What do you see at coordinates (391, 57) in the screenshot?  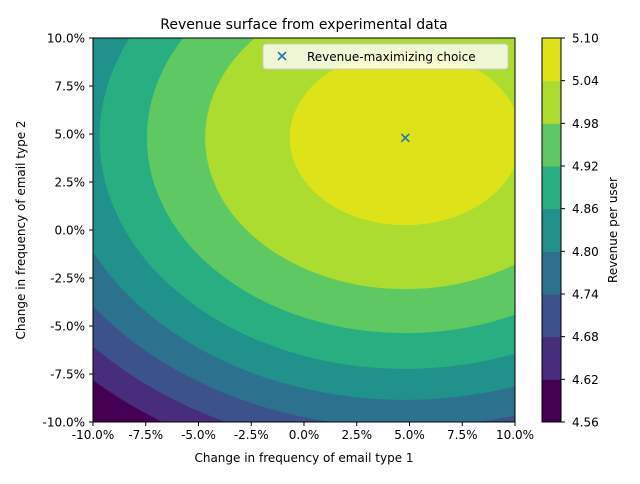 I see `legend-label: Revenue-maximizing choice` at bounding box center [391, 57].